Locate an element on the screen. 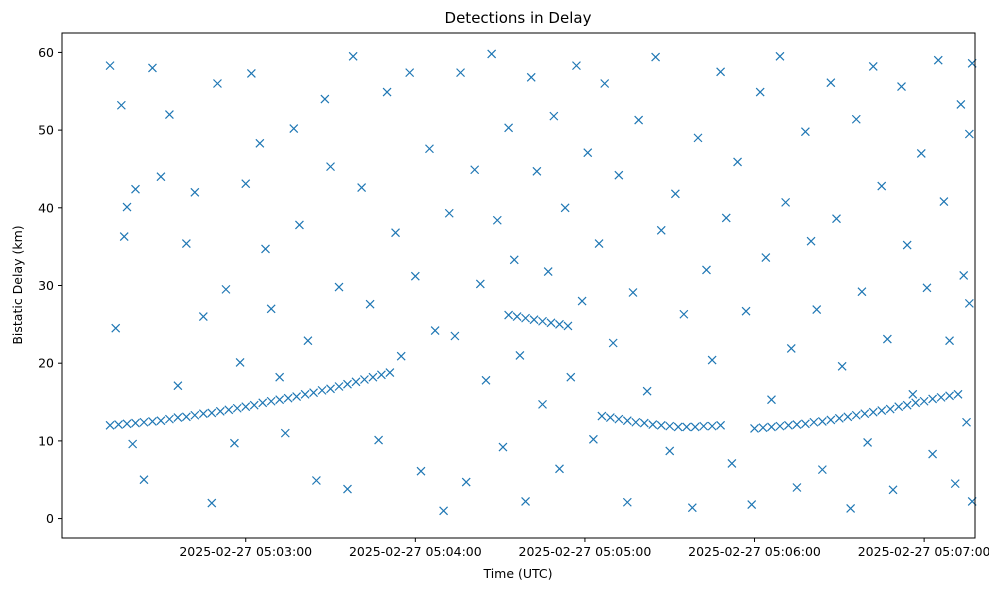  x-axis-label: Time (UTC) is located at coordinates (517, 573).